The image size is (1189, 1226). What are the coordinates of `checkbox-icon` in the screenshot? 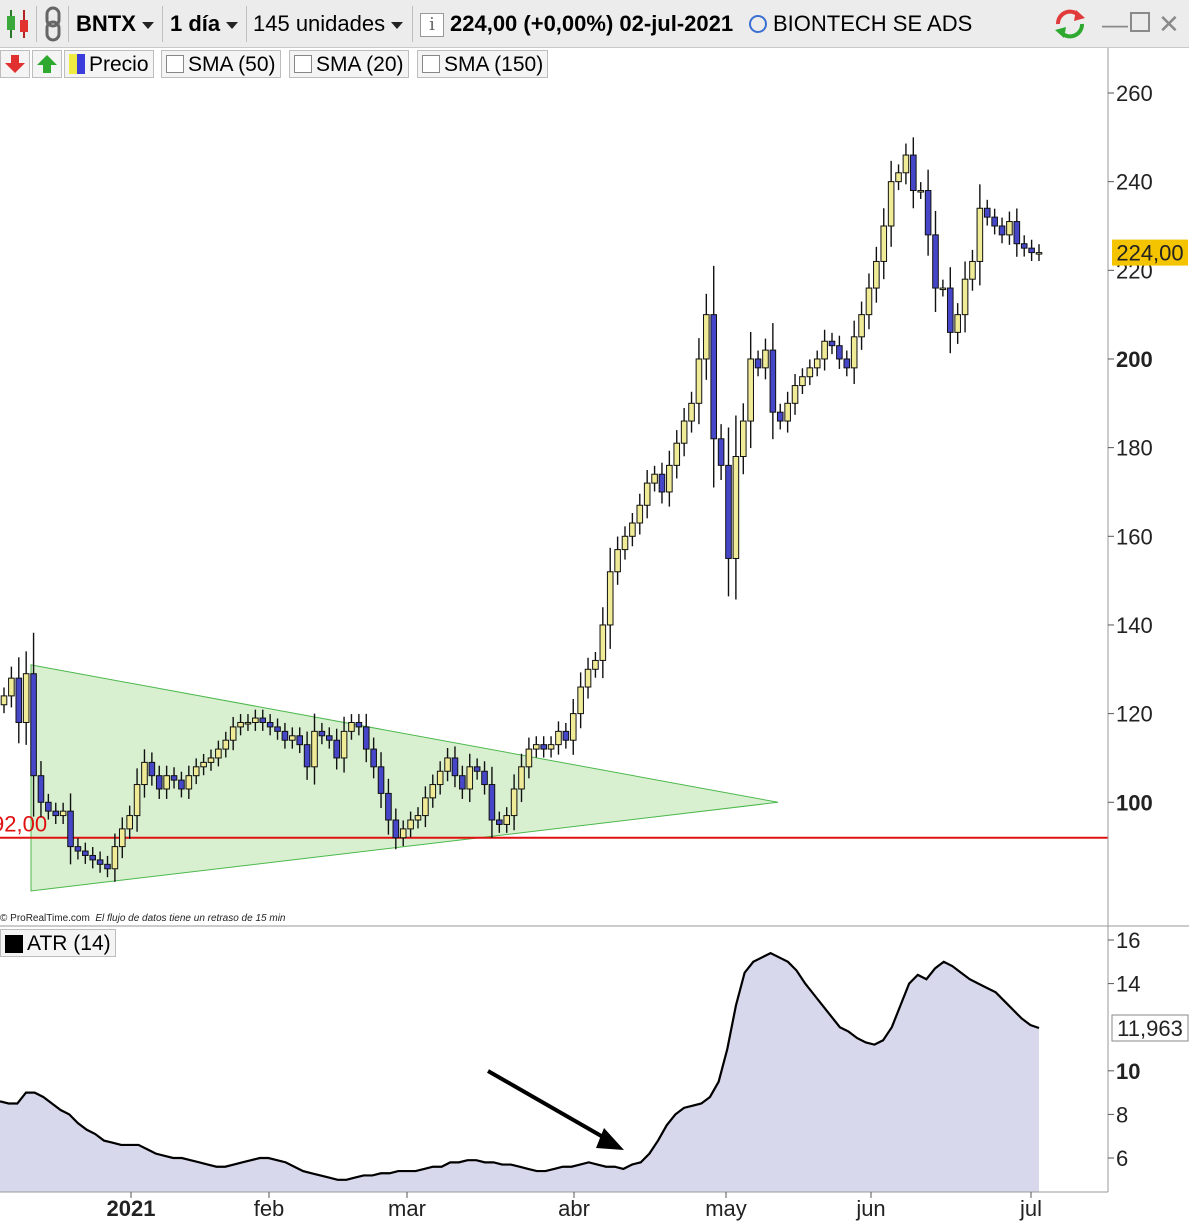 It's located at (431, 64).